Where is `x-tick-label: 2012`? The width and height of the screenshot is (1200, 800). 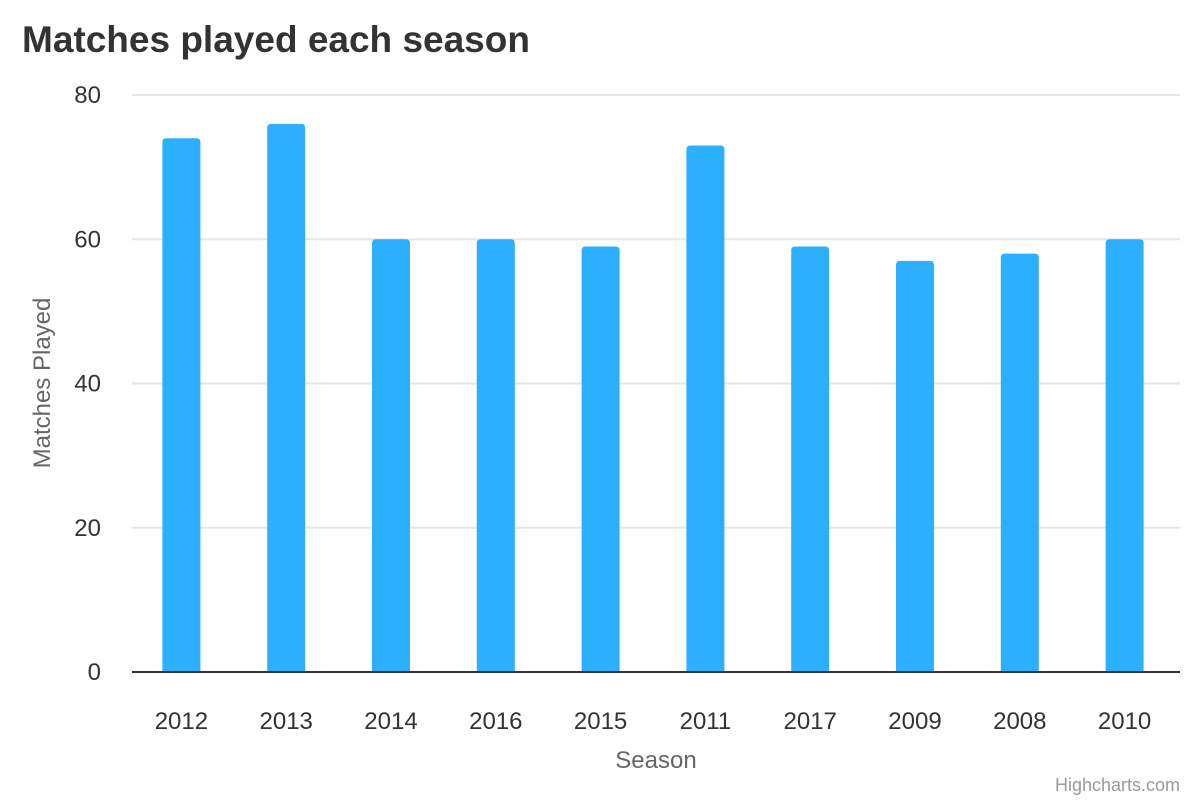
x-tick-label: 2012 is located at coordinates (181, 721).